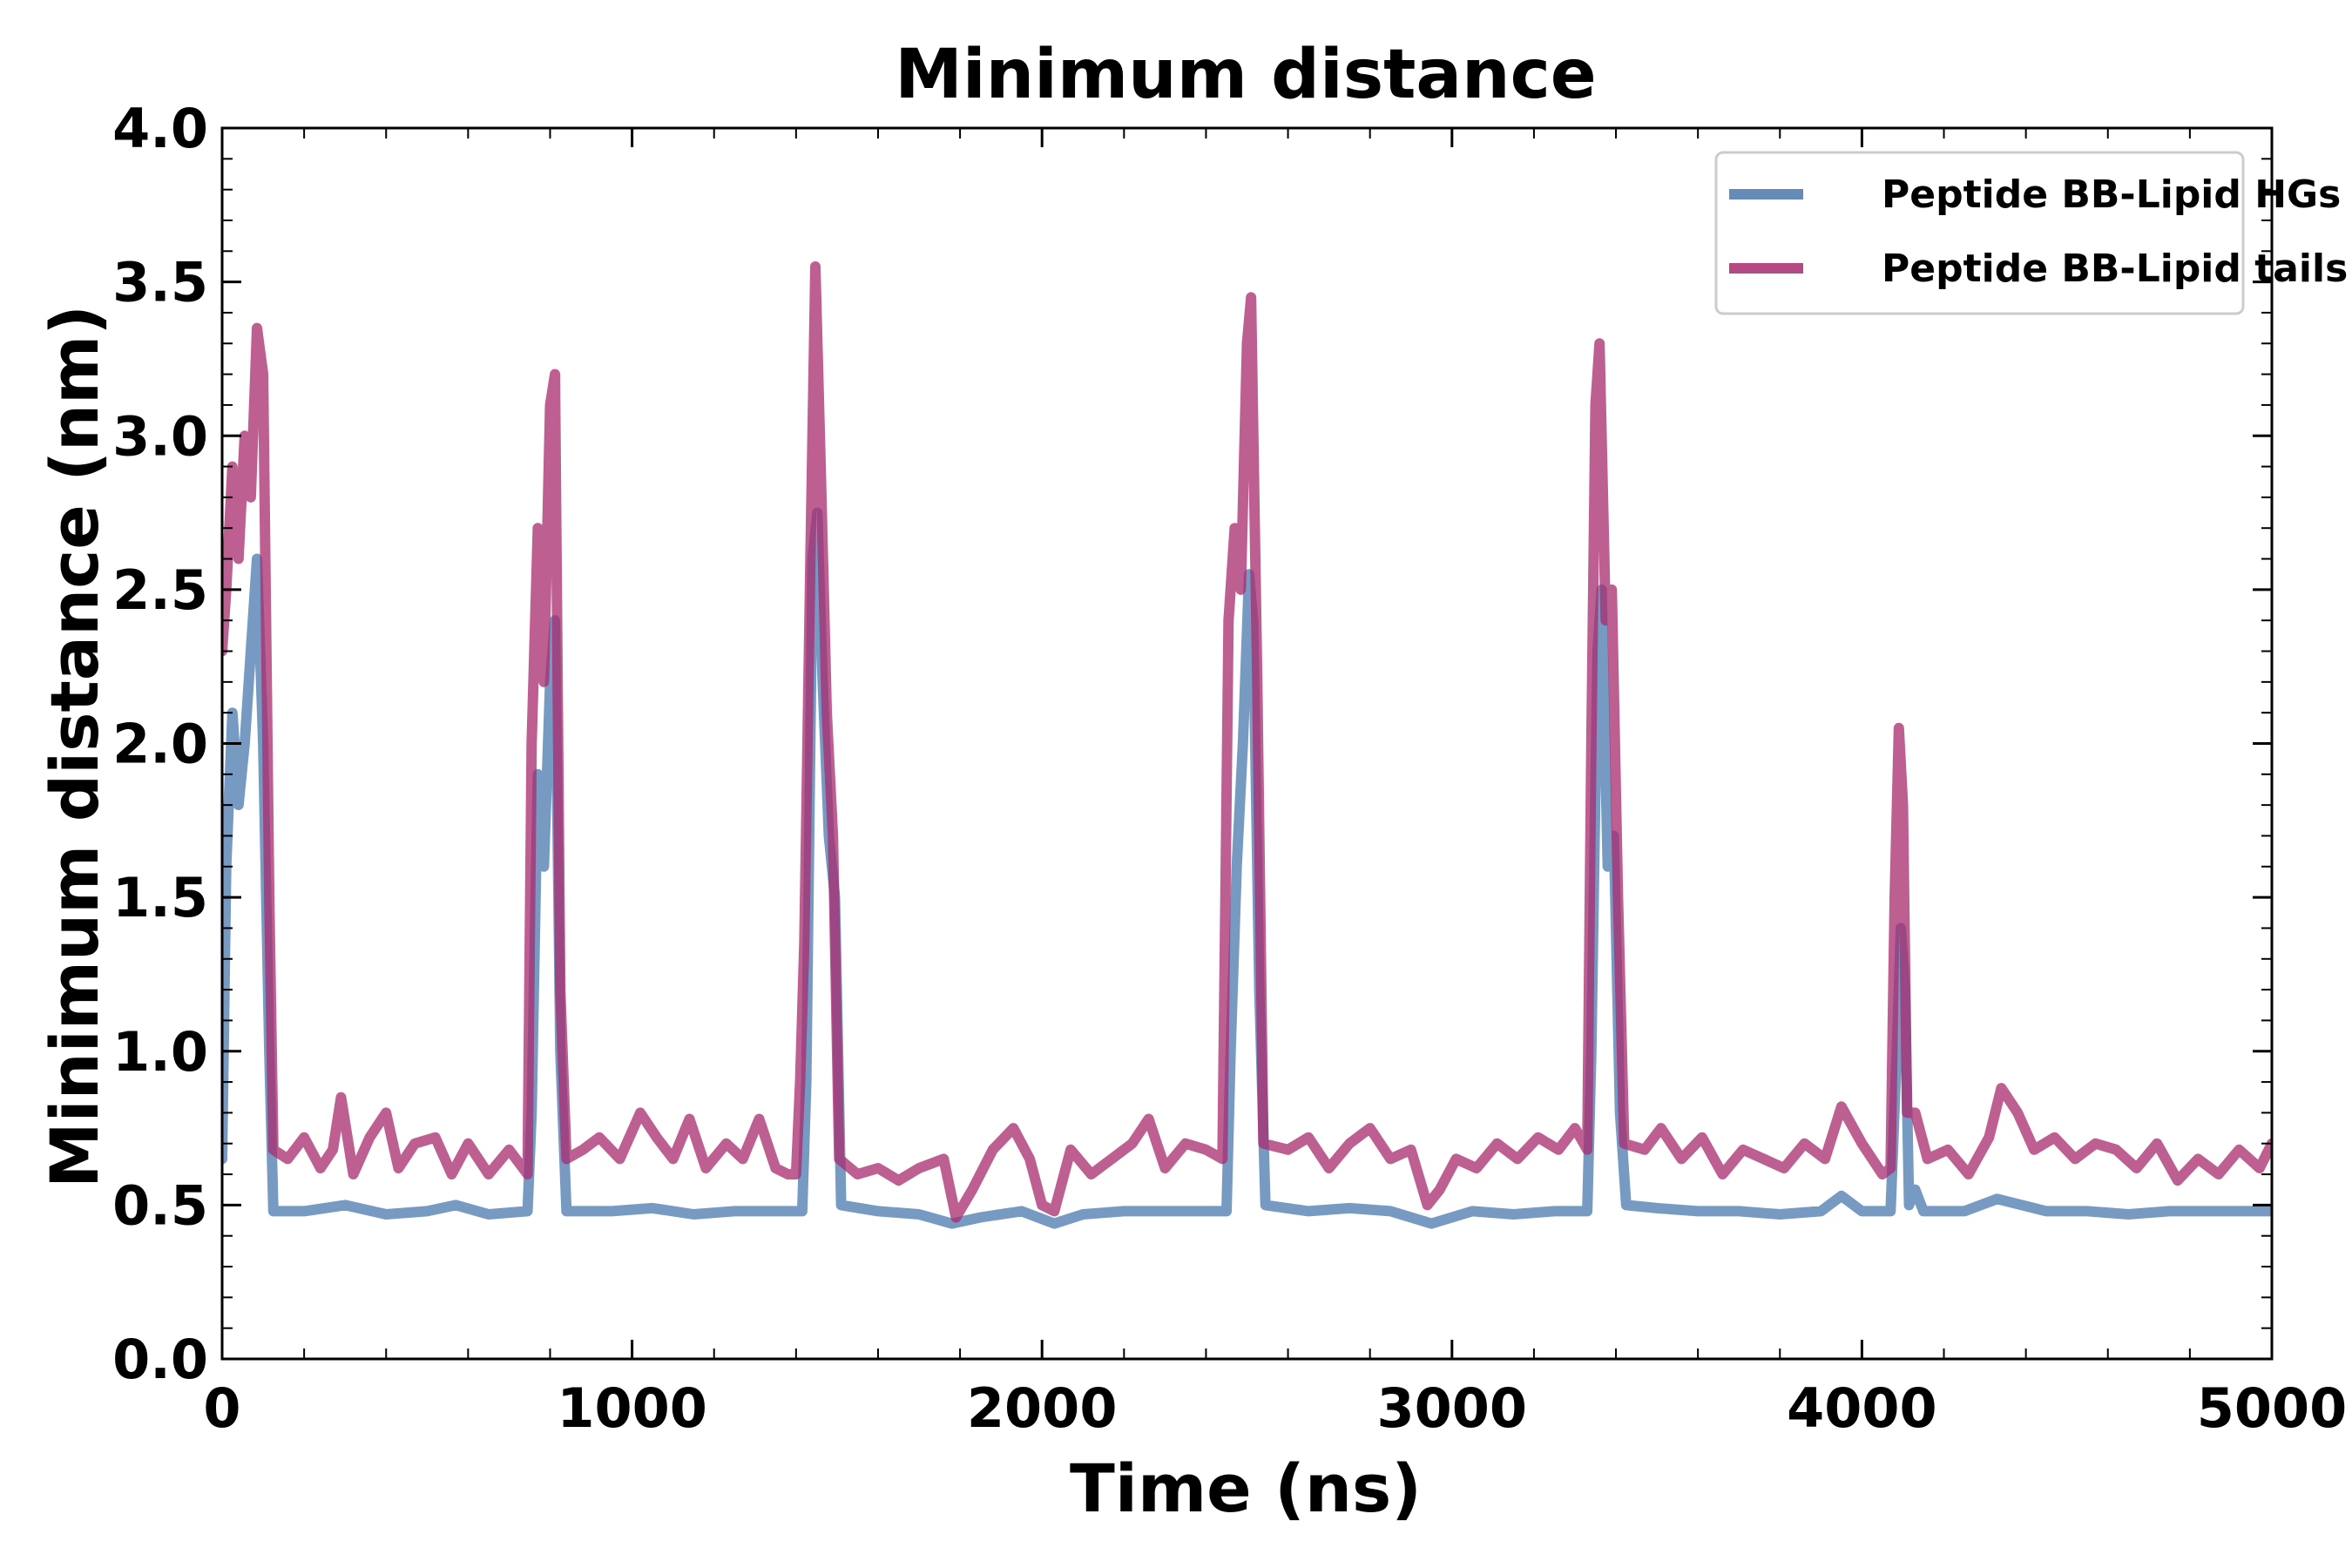 The height and width of the screenshot is (1568, 2352). Describe the element at coordinates (1862, 1408) in the screenshot. I see `x-tick-label: 4000` at that location.